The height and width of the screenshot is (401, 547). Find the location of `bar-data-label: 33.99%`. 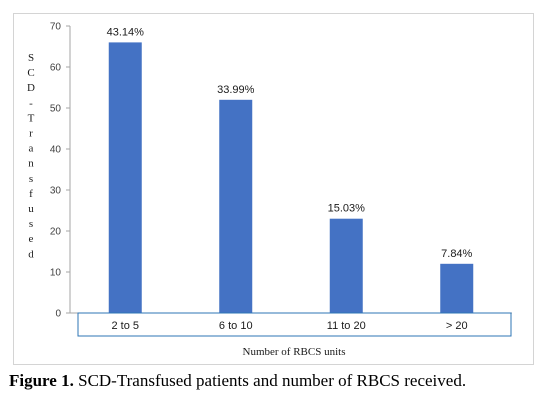

bar-data-label: 33.99% is located at coordinates (236, 90).